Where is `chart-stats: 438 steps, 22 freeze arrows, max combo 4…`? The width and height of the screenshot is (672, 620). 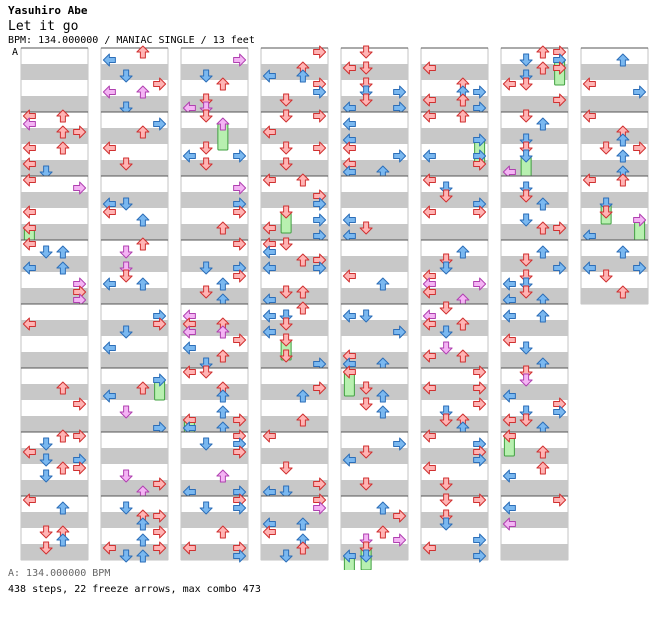 chart-stats: 438 steps, 22 freeze arrows, max combo 4… is located at coordinates (134, 589).